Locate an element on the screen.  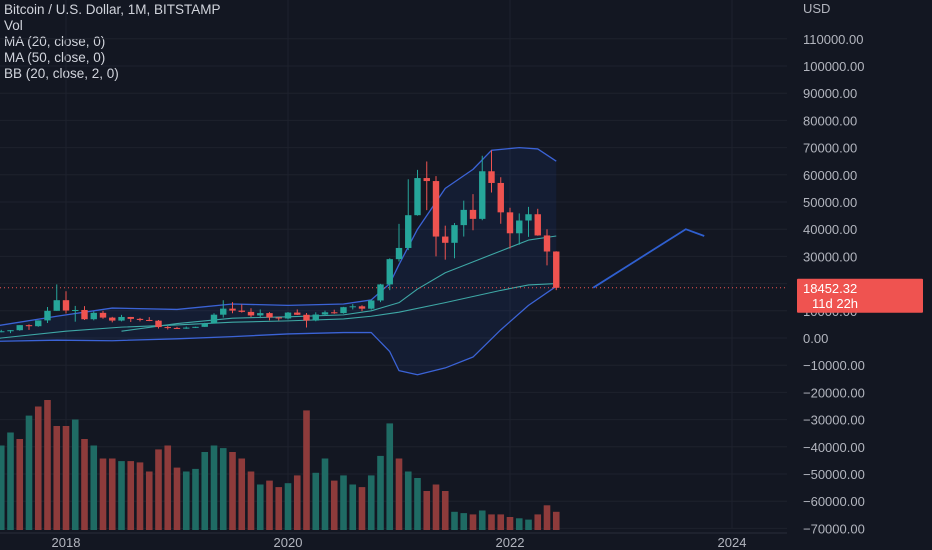
y-tick-label: 40000.00 is located at coordinates (830, 229).